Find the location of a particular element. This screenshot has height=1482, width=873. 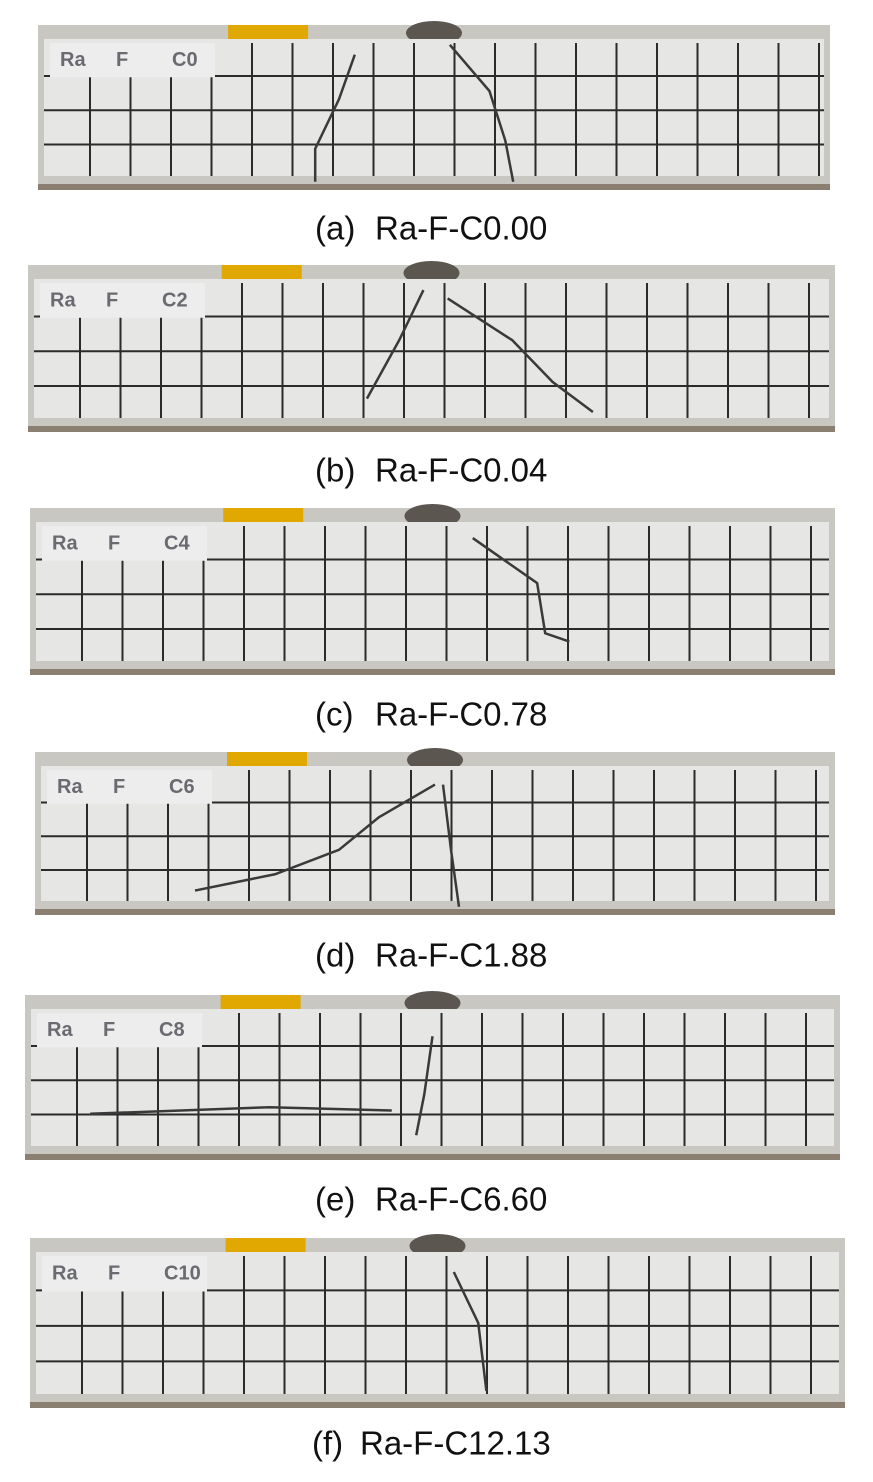

specimen-photo: Ra F C2 is located at coordinates (431, 346).